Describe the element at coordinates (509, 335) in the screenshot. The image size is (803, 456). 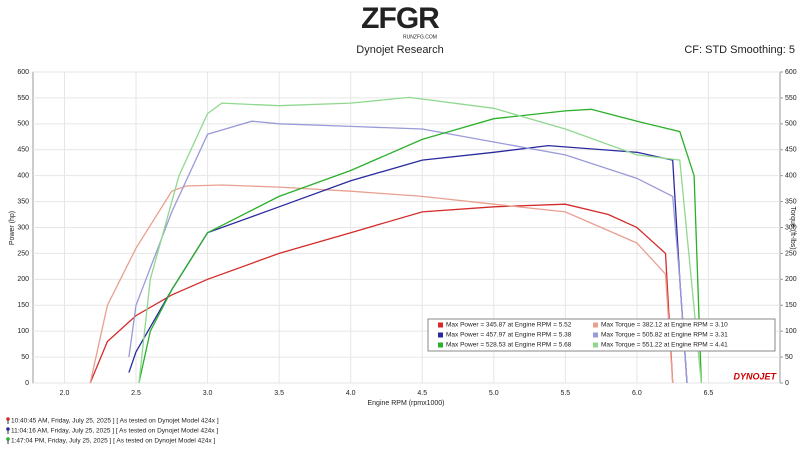
I see `legend-label: Max Power = 457.97 at Engine RPM = 5.38` at that location.